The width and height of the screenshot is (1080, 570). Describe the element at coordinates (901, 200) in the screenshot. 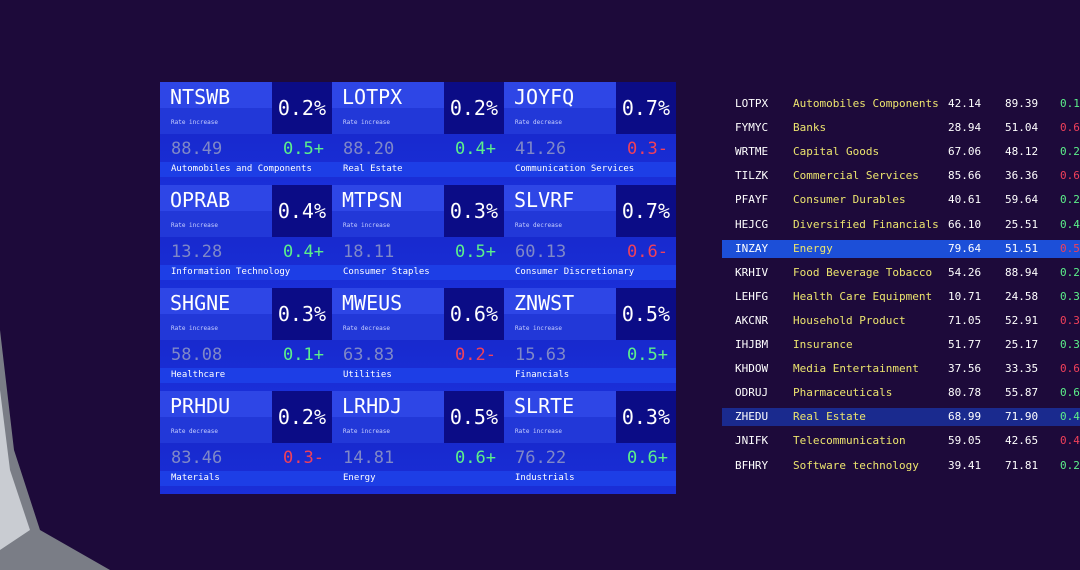

I see `table-row: PFAYF Consumer Durables 40.61 59.64 0.2%` at that location.